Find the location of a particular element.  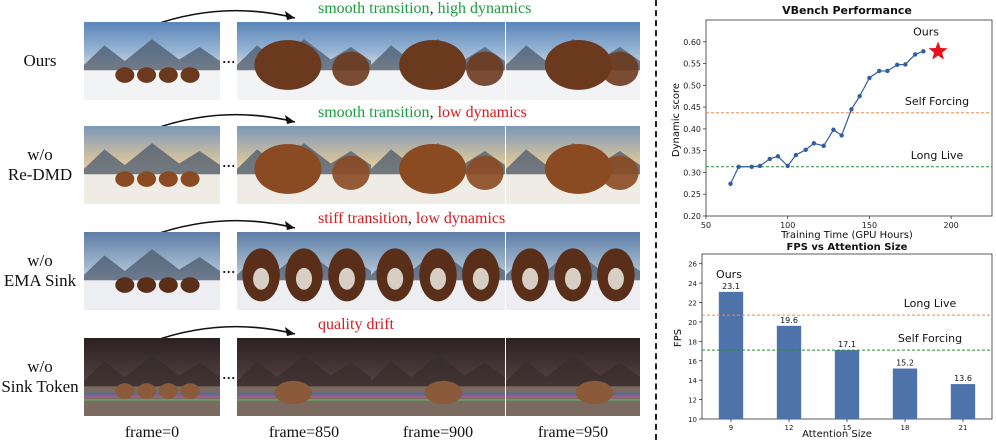

row-label: w/o EMA Sink is located at coordinates (40, 271).